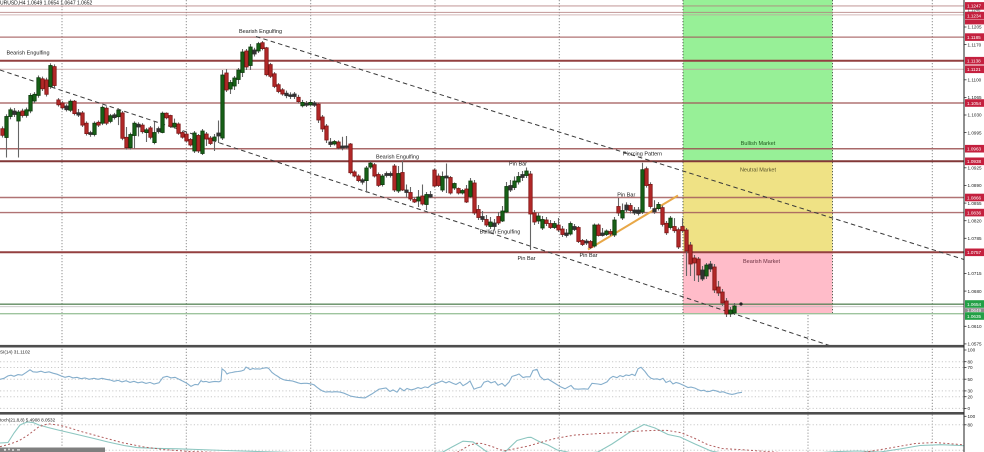  Describe the element at coordinates (974, 212) in the screenshot. I see `svg-text: 1.0836` at that location.